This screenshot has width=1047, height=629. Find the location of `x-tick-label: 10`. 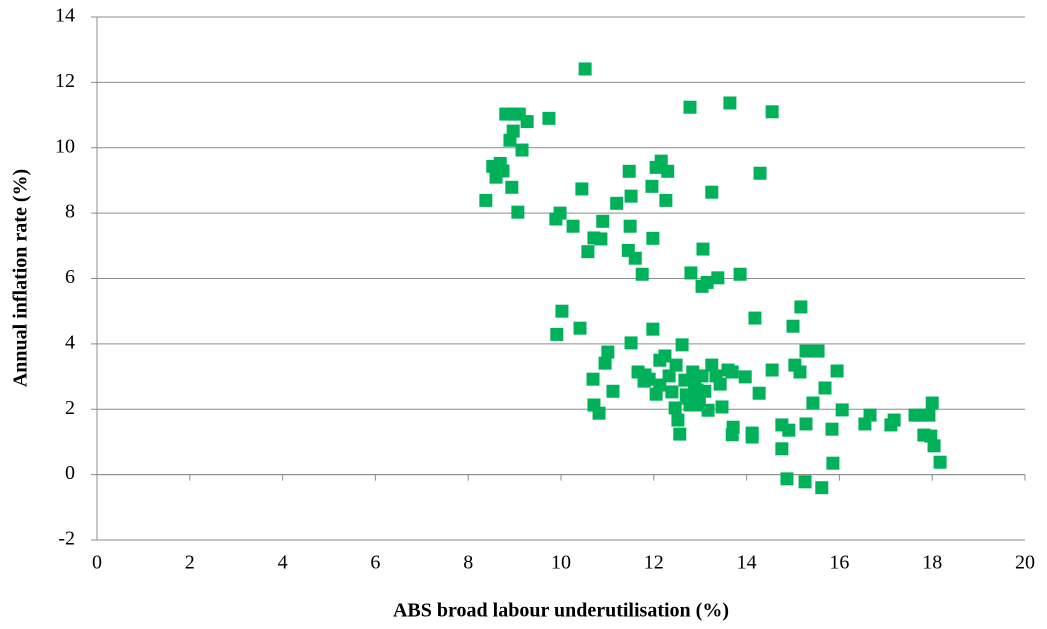

x-tick-label: 10 is located at coordinates (561, 563).